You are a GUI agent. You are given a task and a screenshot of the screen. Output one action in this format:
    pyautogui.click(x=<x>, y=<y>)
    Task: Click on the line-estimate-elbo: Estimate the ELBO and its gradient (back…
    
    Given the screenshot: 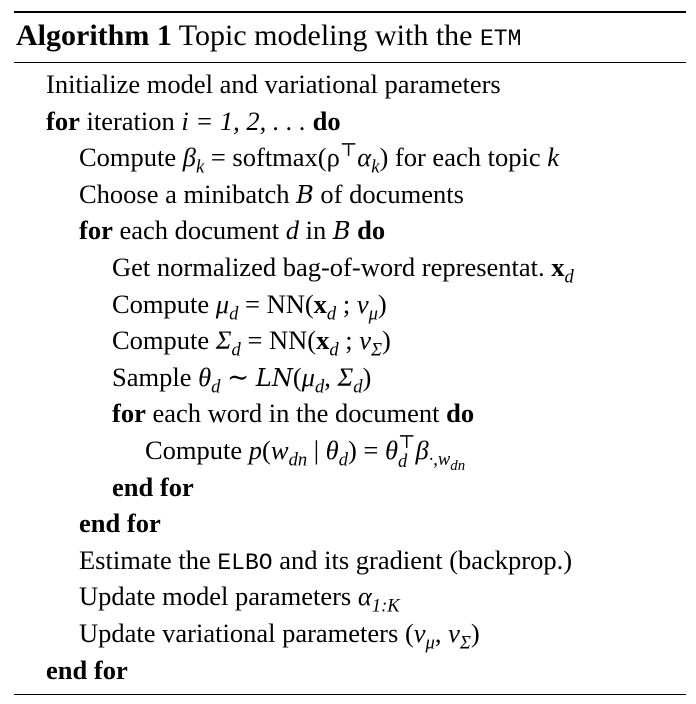 What is the action you would take?
    pyautogui.click(x=326, y=560)
    